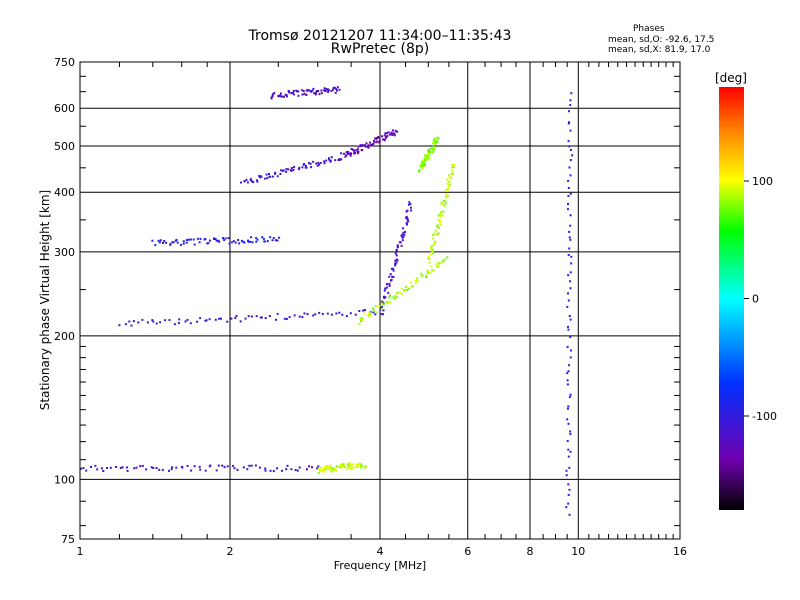 This screenshot has width=800, height=600. Describe the element at coordinates (64, 62) in the screenshot. I see `y-tick-label: 750` at that location.